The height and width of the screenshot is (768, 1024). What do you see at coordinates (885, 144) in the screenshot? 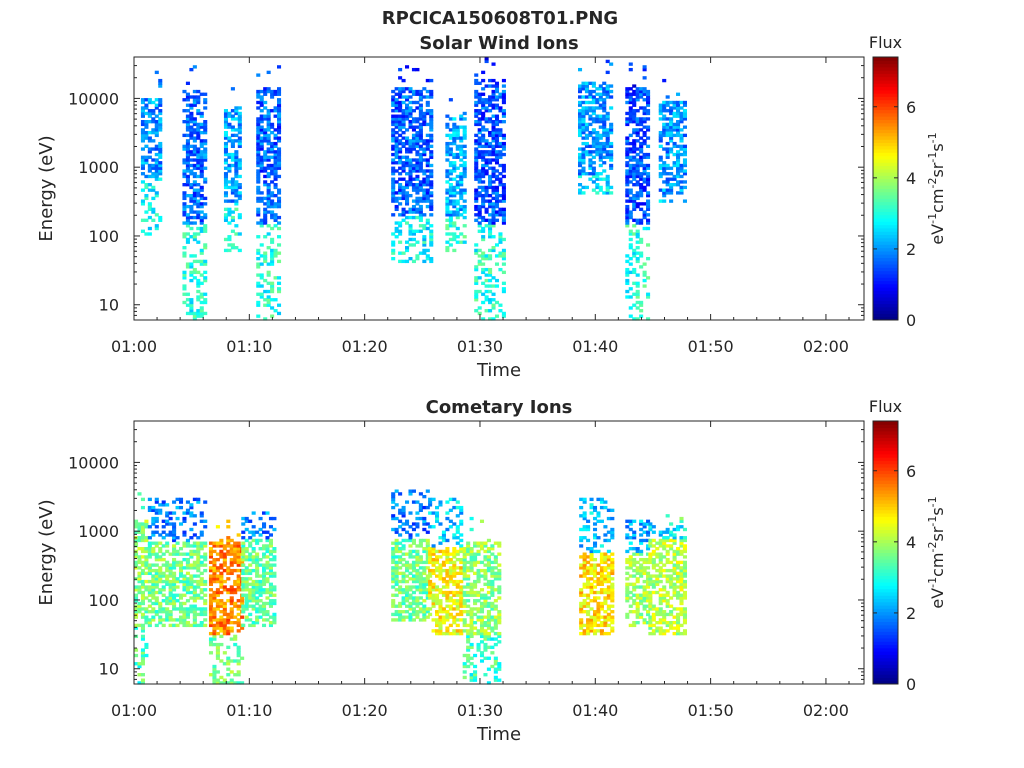
I see `colorbar-segment` at bounding box center [885, 144].